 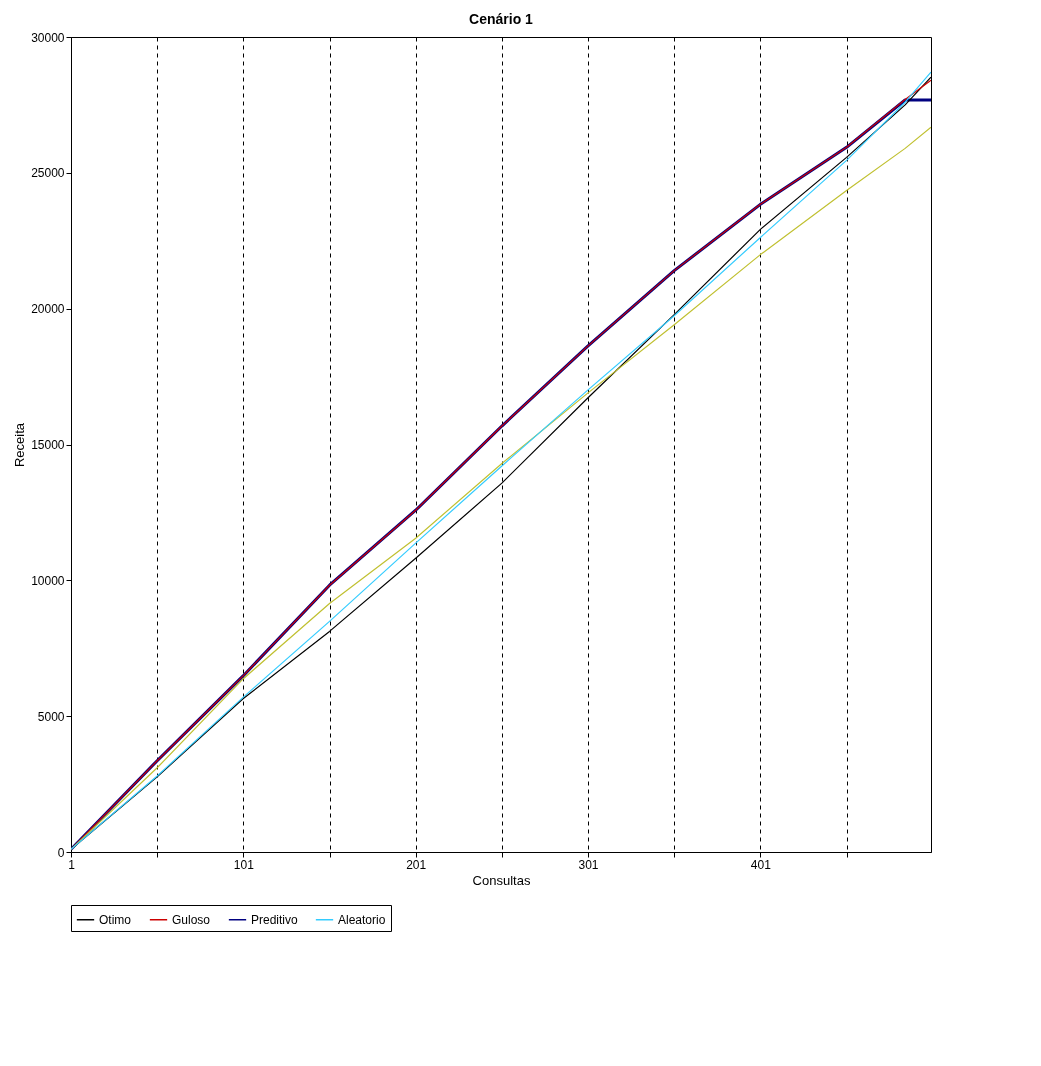 I want to click on x-tick-label: 101, so click(x=244, y=864).